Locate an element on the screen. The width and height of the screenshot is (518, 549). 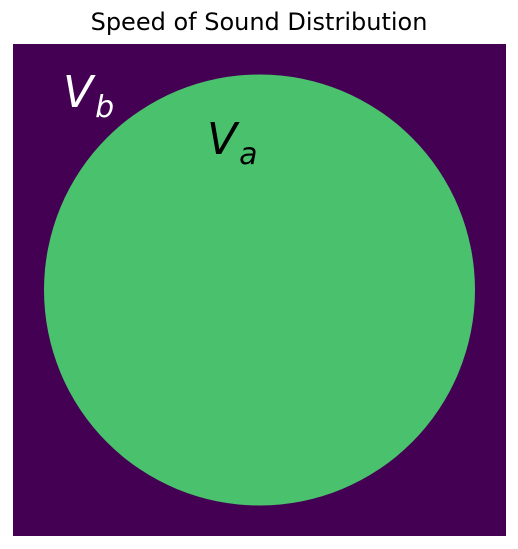
background-region-label: Vb is located at coordinates (88, 97).